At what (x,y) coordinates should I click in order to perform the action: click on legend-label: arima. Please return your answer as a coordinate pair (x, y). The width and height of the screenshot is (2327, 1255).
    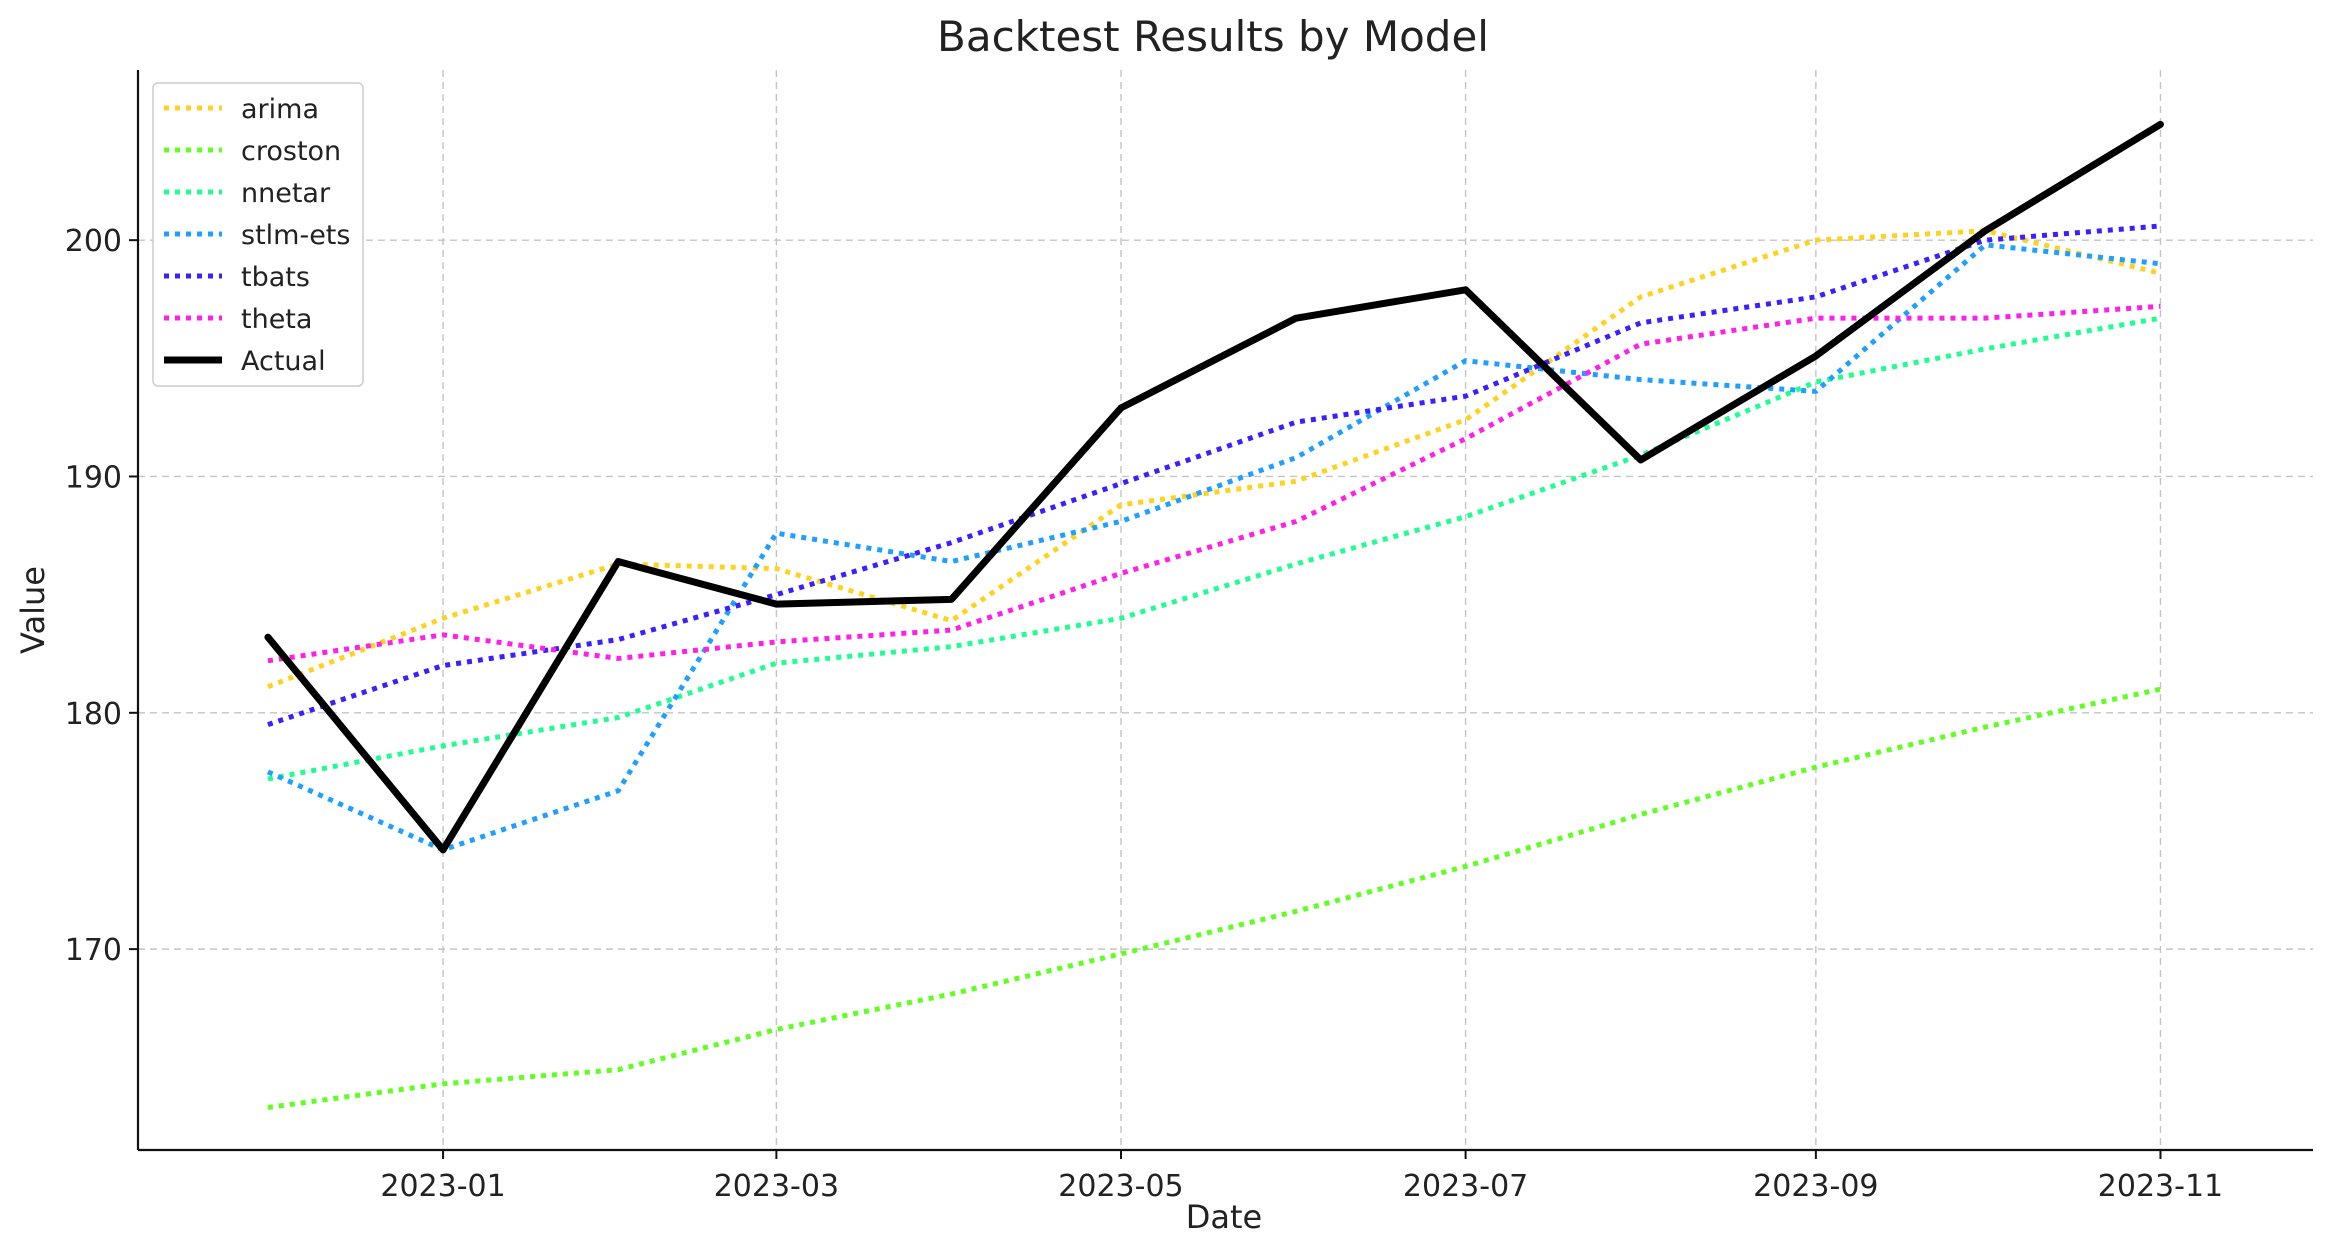
    Looking at the image, I should click on (280, 109).